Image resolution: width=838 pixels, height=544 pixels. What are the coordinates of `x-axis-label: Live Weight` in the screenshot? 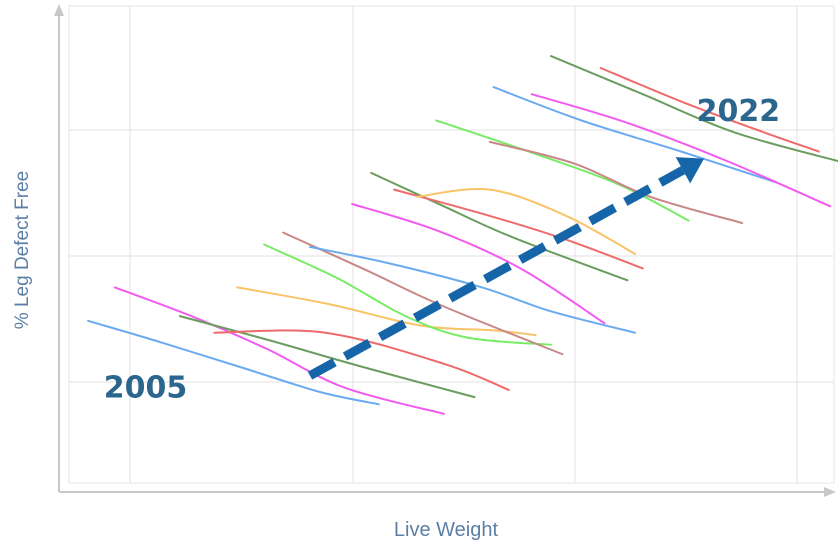 It's located at (446, 530).